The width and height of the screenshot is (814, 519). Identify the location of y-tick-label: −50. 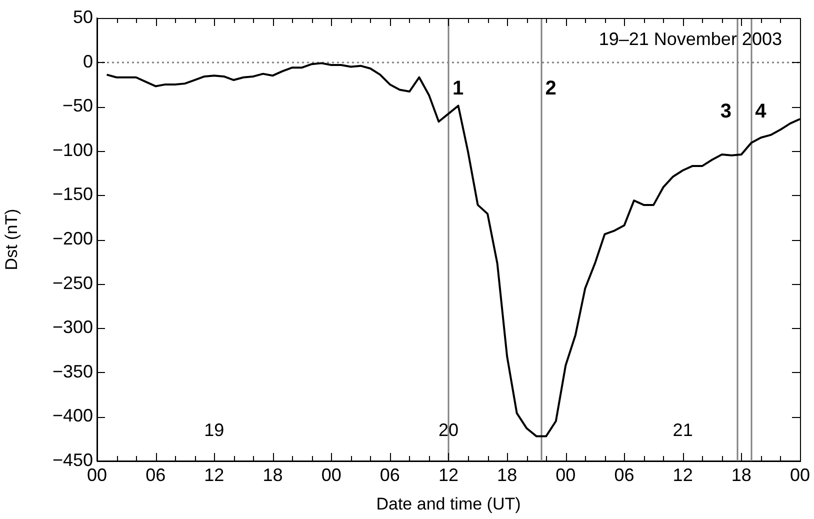
(77, 106).